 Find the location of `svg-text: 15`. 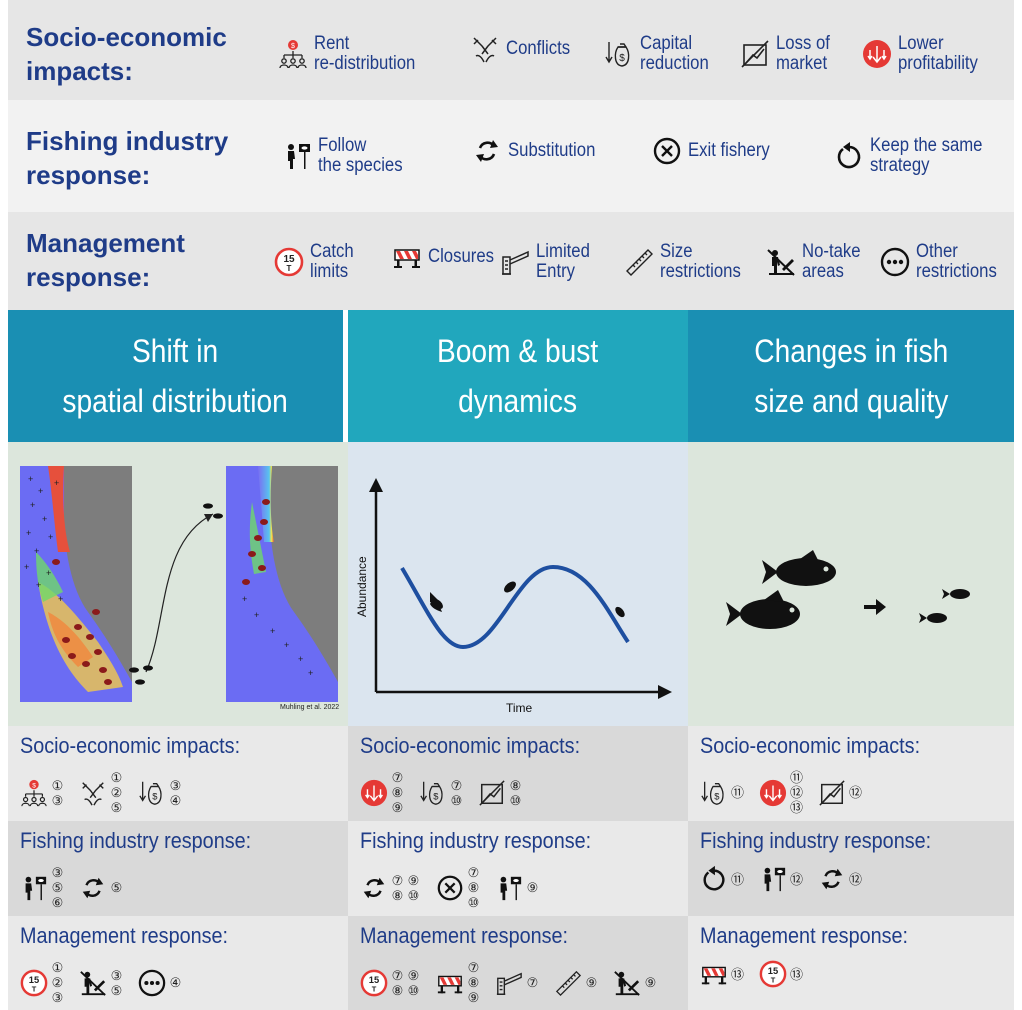

svg-text: 15 is located at coordinates (374, 980).